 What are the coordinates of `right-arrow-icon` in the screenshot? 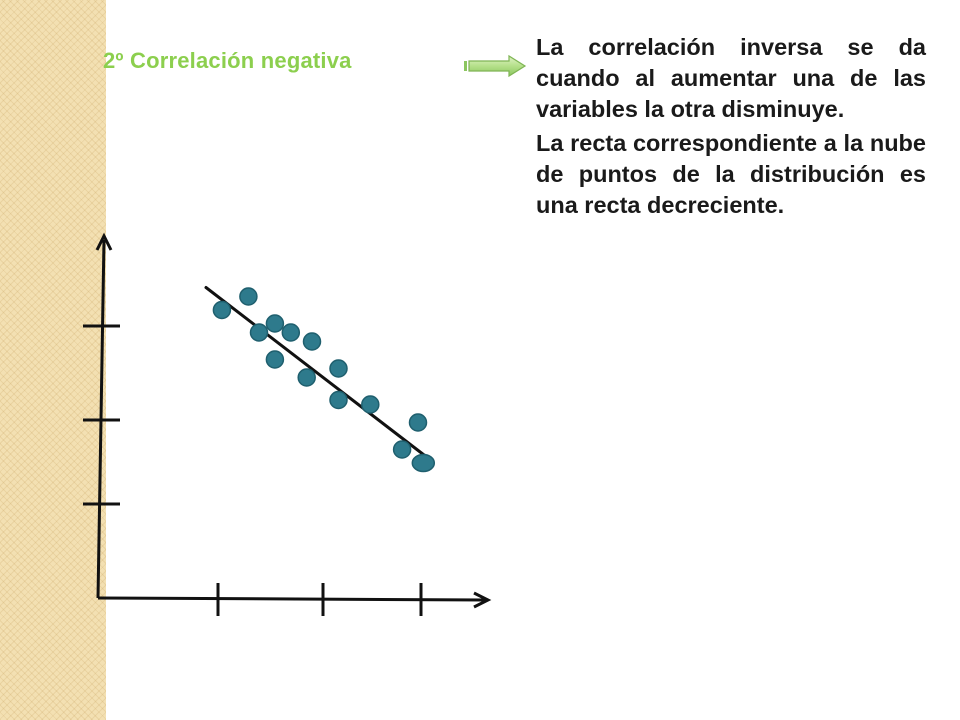 It's located at (495, 66).